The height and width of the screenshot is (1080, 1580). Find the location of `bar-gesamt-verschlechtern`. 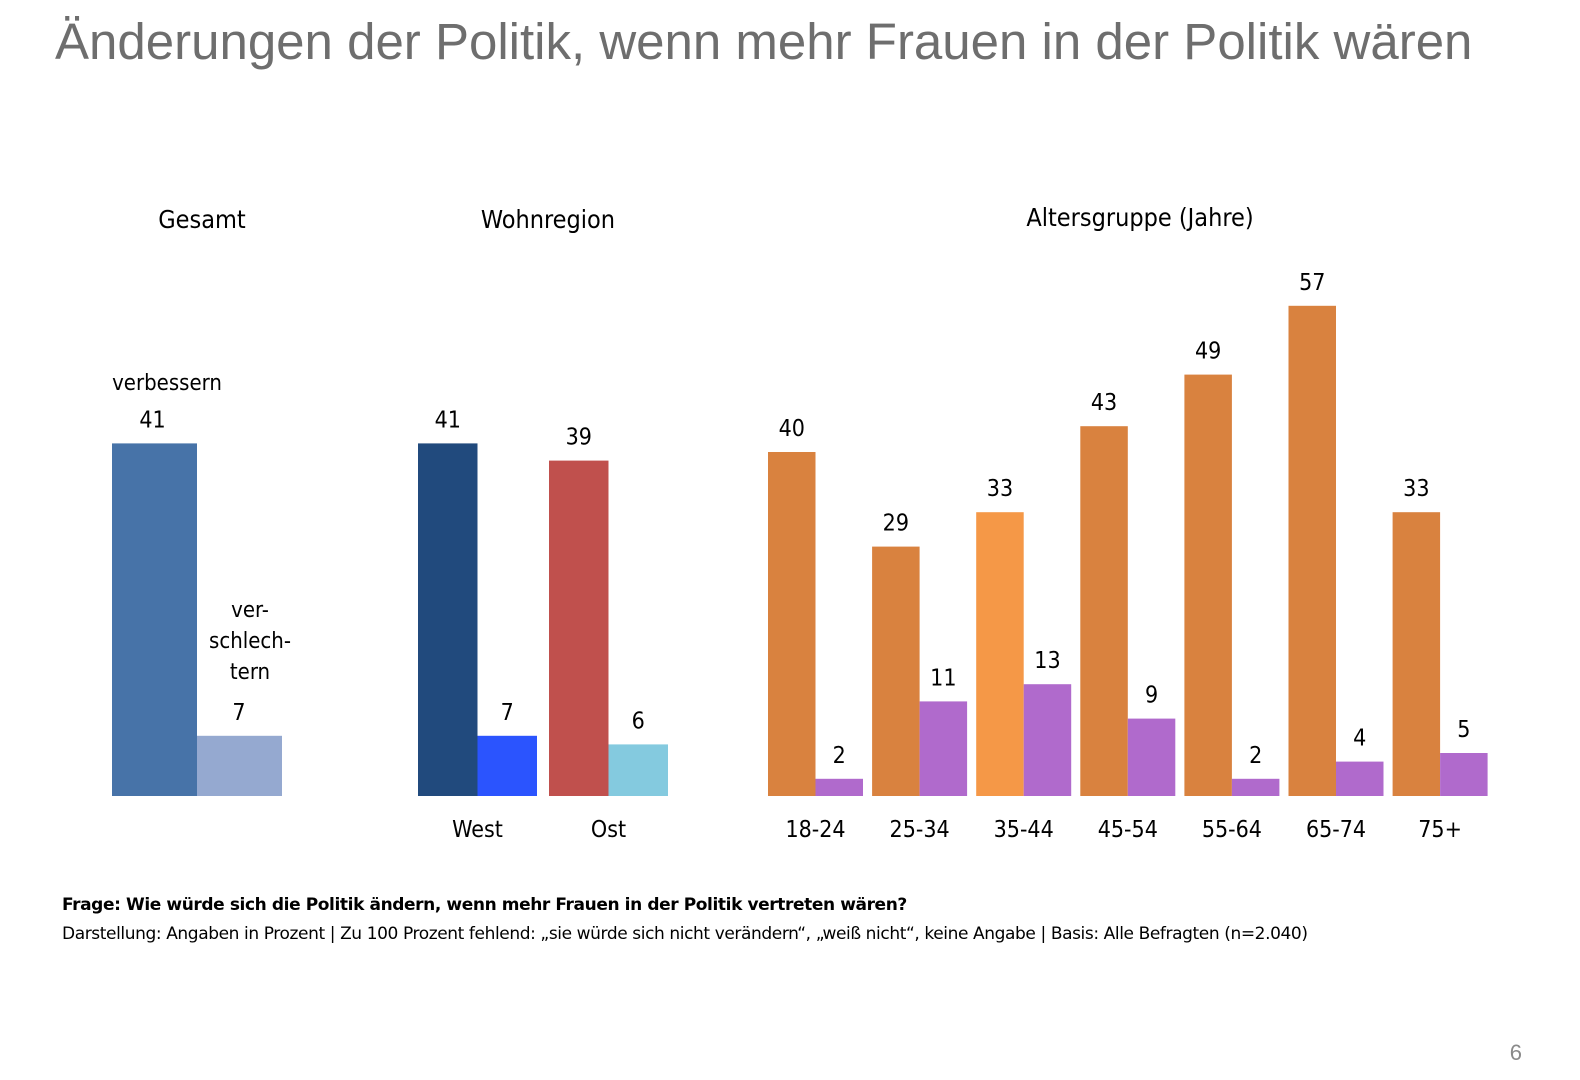

bar-gesamt-verschlechtern is located at coordinates (239, 765).